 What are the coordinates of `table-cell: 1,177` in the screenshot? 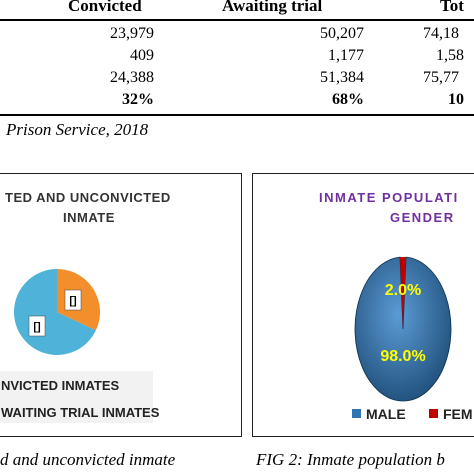 It's located at (346, 55).